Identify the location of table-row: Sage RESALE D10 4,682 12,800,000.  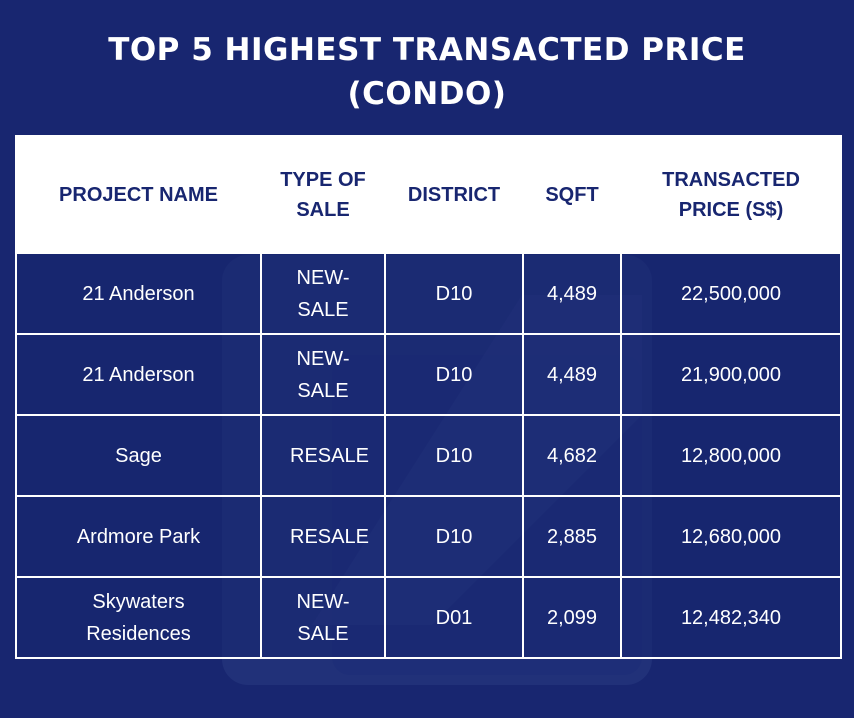
(428, 455).